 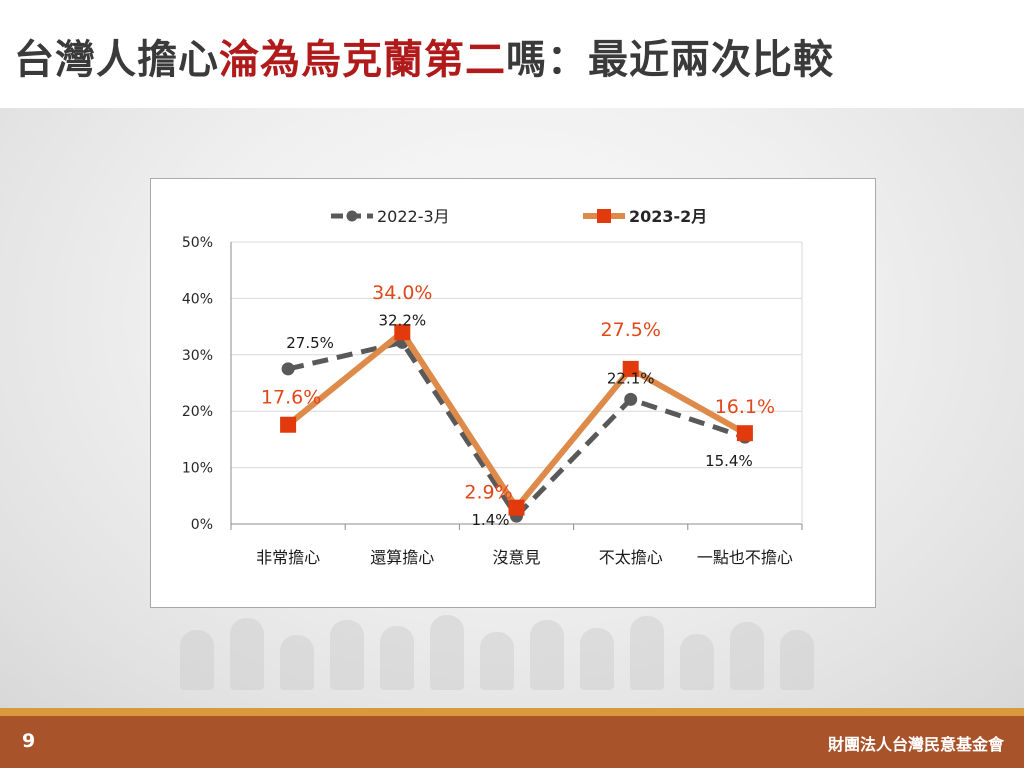 What do you see at coordinates (729, 461) in the screenshot?
I see `data-label-2022: 15.4%` at bounding box center [729, 461].